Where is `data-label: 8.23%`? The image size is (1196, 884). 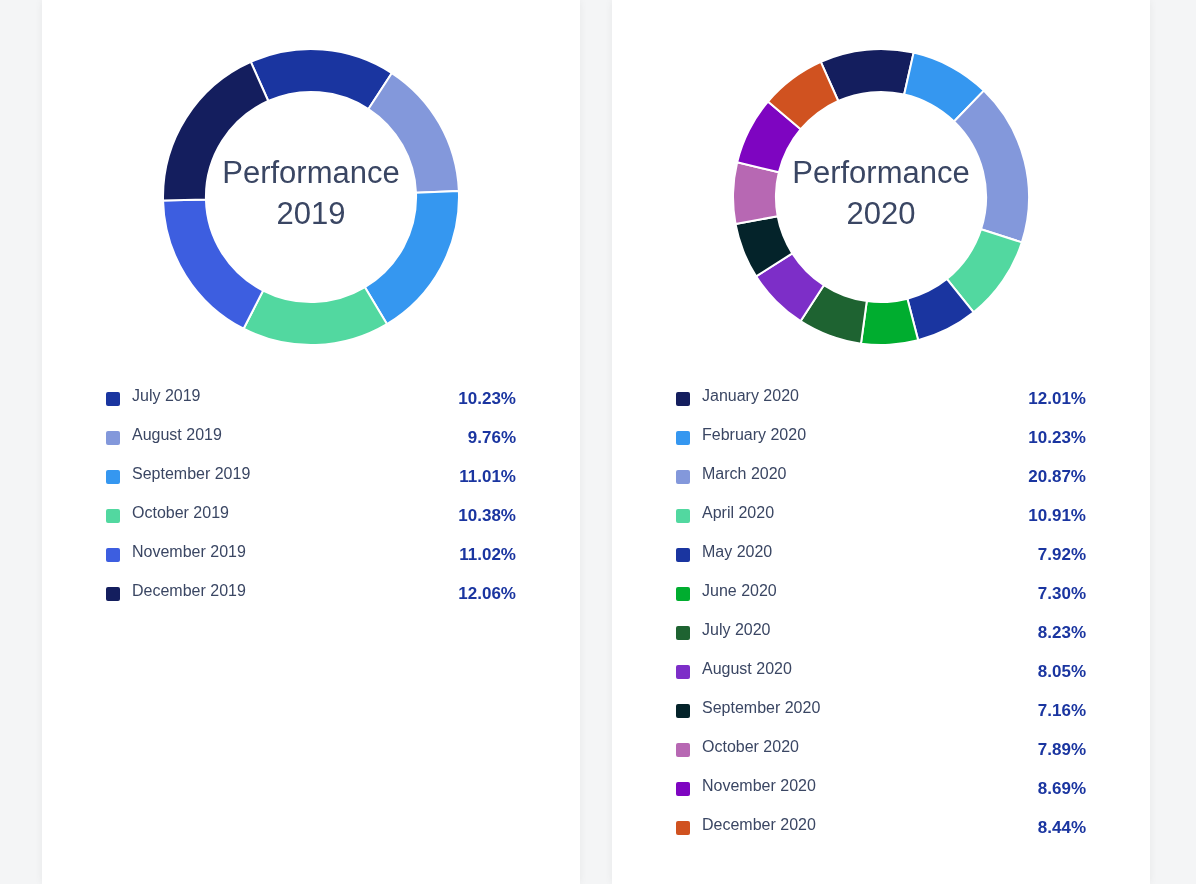
data-label: 8.23% is located at coordinates (1061, 633).